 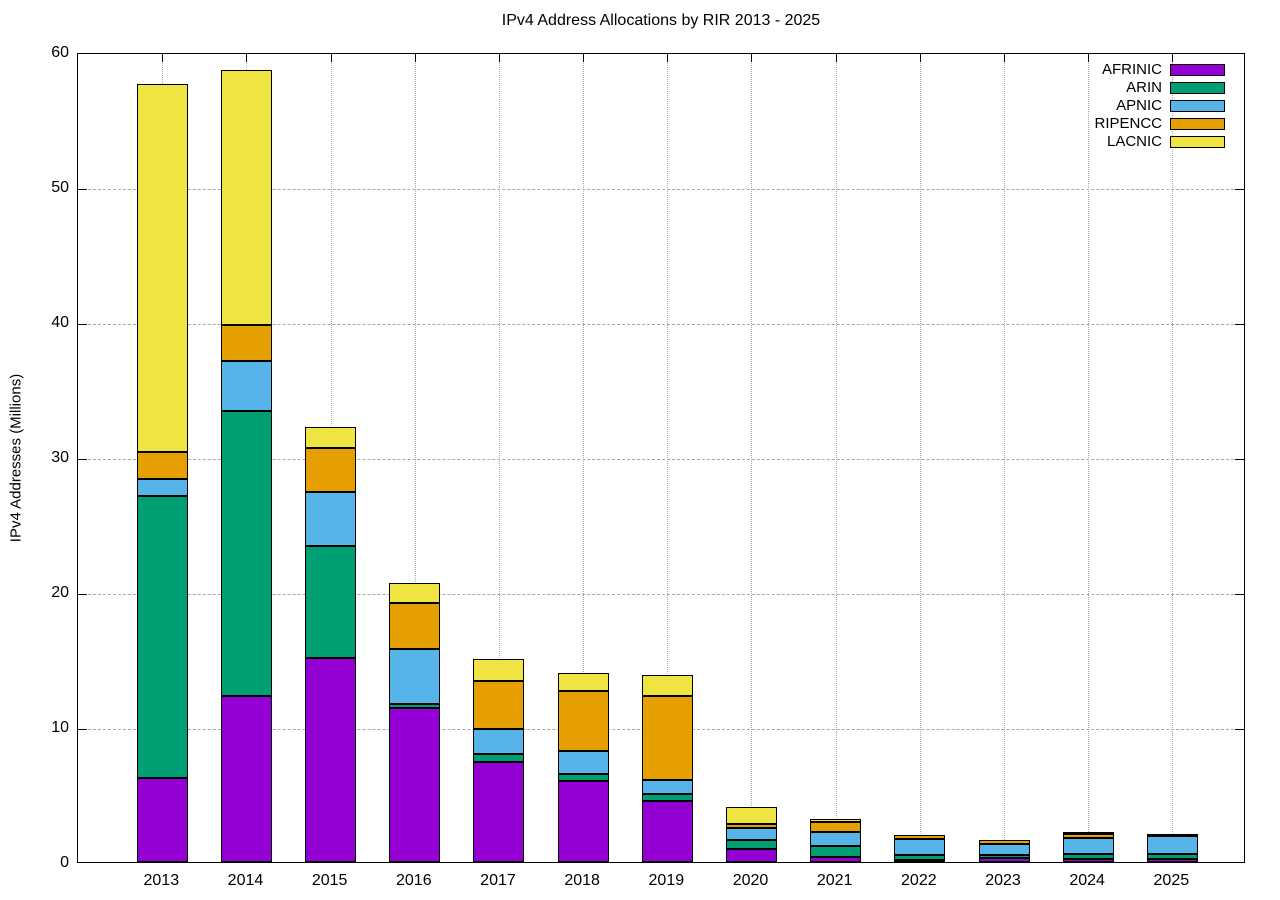 What do you see at coordinates (836, 826) in the screenshot?
I see `bar-2021-ripencc` at bounding box center [836, 826].